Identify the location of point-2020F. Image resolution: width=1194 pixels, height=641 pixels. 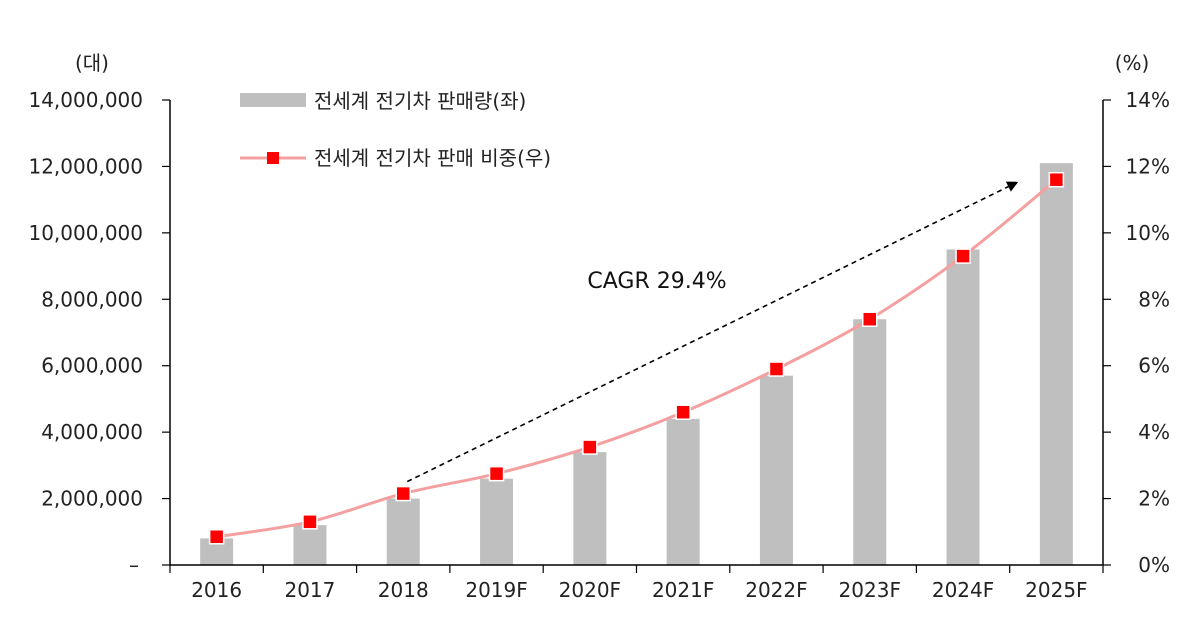
(590, 447).